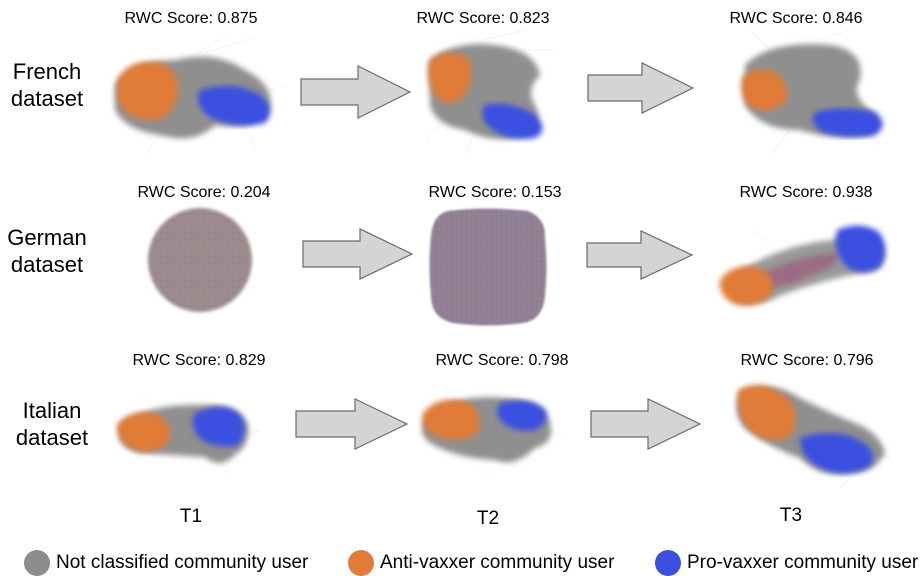 The width and height of the screenshot is (921, 576). Describe the element at coordinates (803, 562) in the screenshot. I see `legend-label: Pro-vaxxer community user` at that location.